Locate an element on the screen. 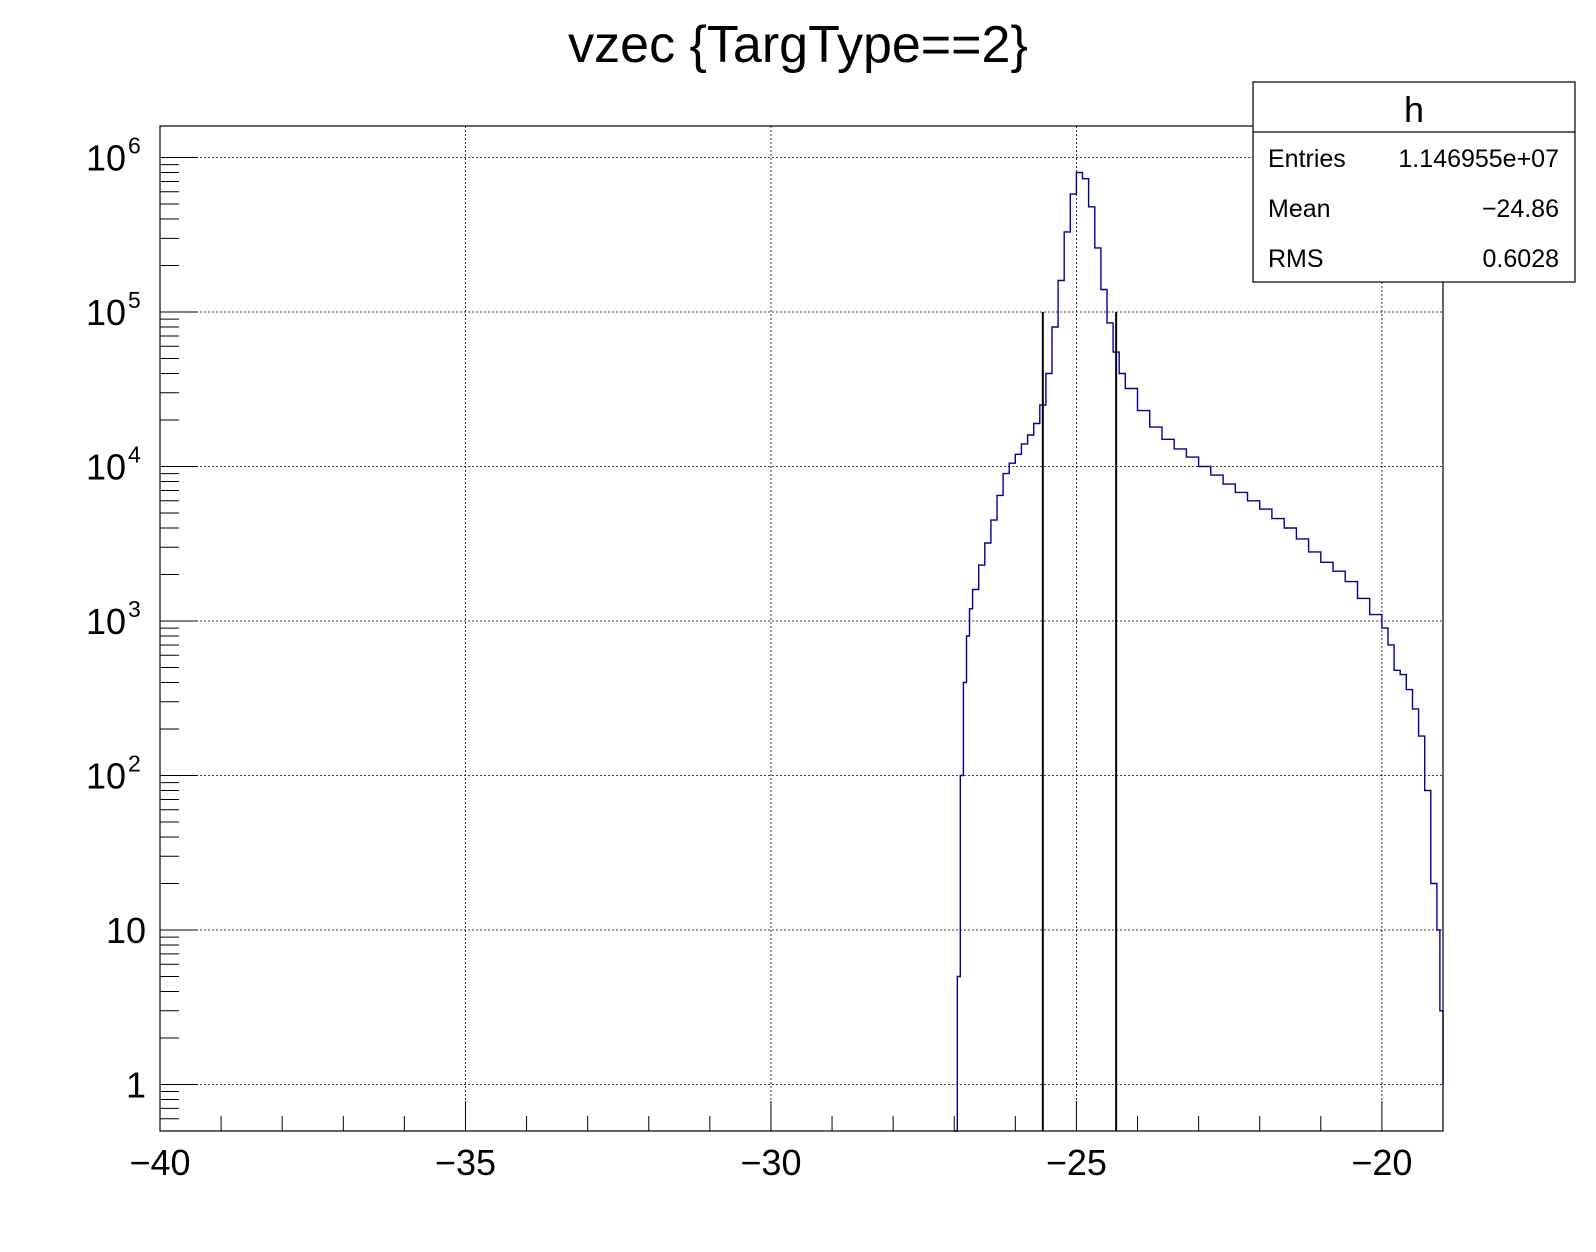 The width and height of the screenshot is (1596, 1252). x-tick-label: −25 is located at coordinates (1076, 1162).